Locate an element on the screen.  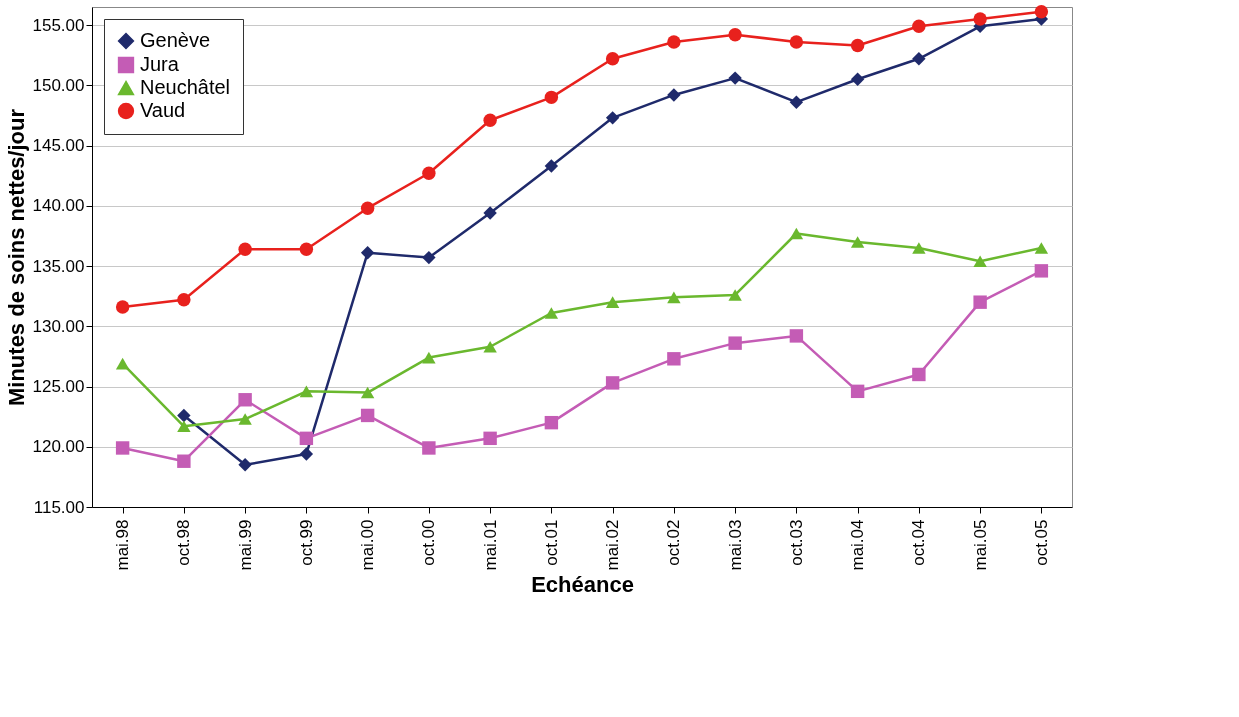
legend-label: Neuchâtel is located at coordinates (185, 87).